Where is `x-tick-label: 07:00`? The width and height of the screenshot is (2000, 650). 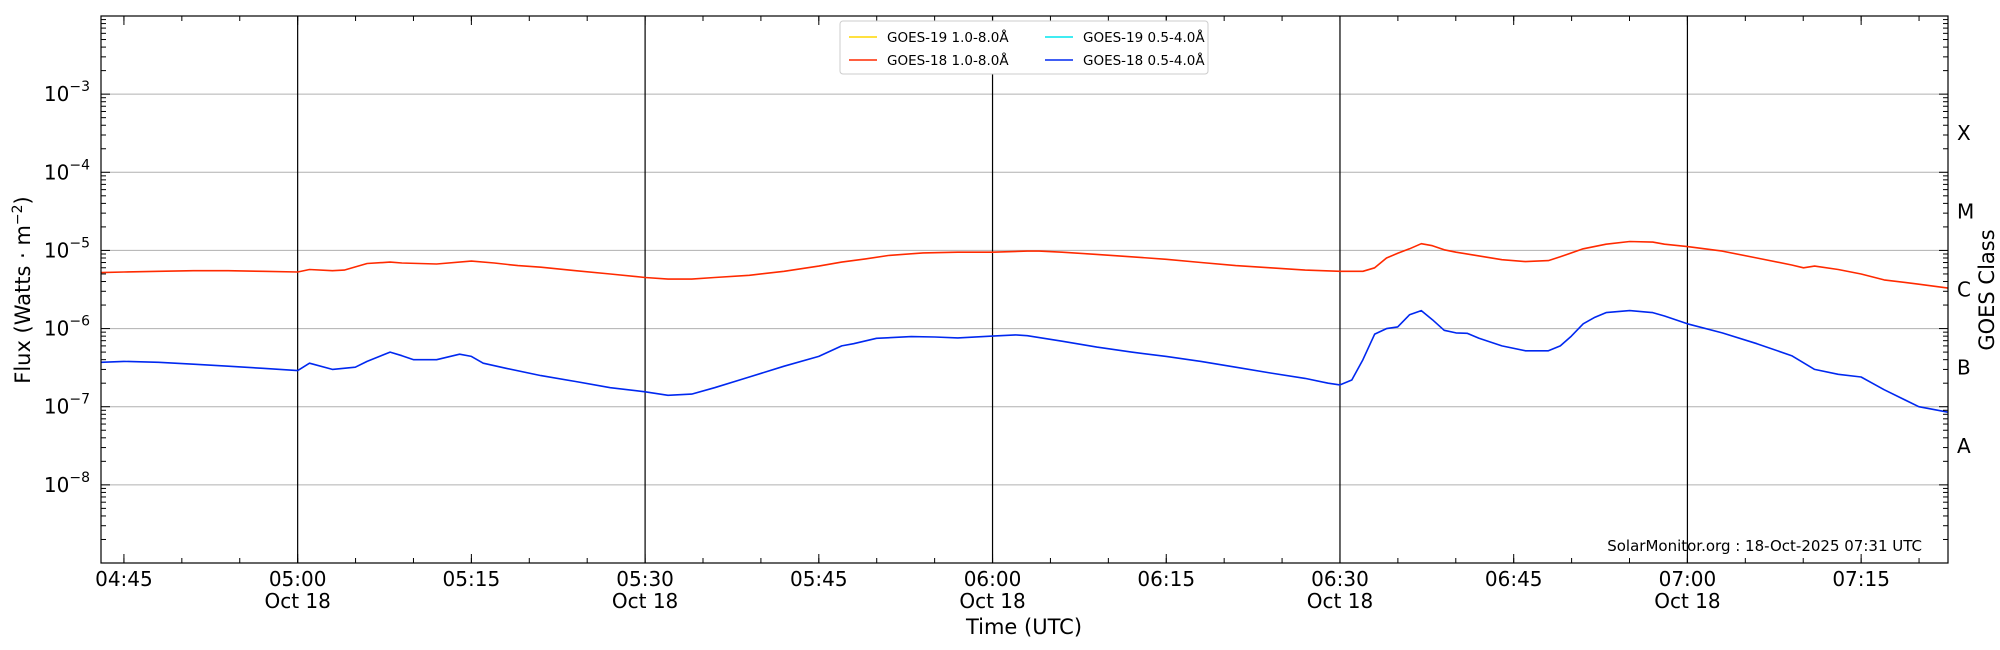 x-tick-label: 07:00 is located at coordinates (1688, 579).